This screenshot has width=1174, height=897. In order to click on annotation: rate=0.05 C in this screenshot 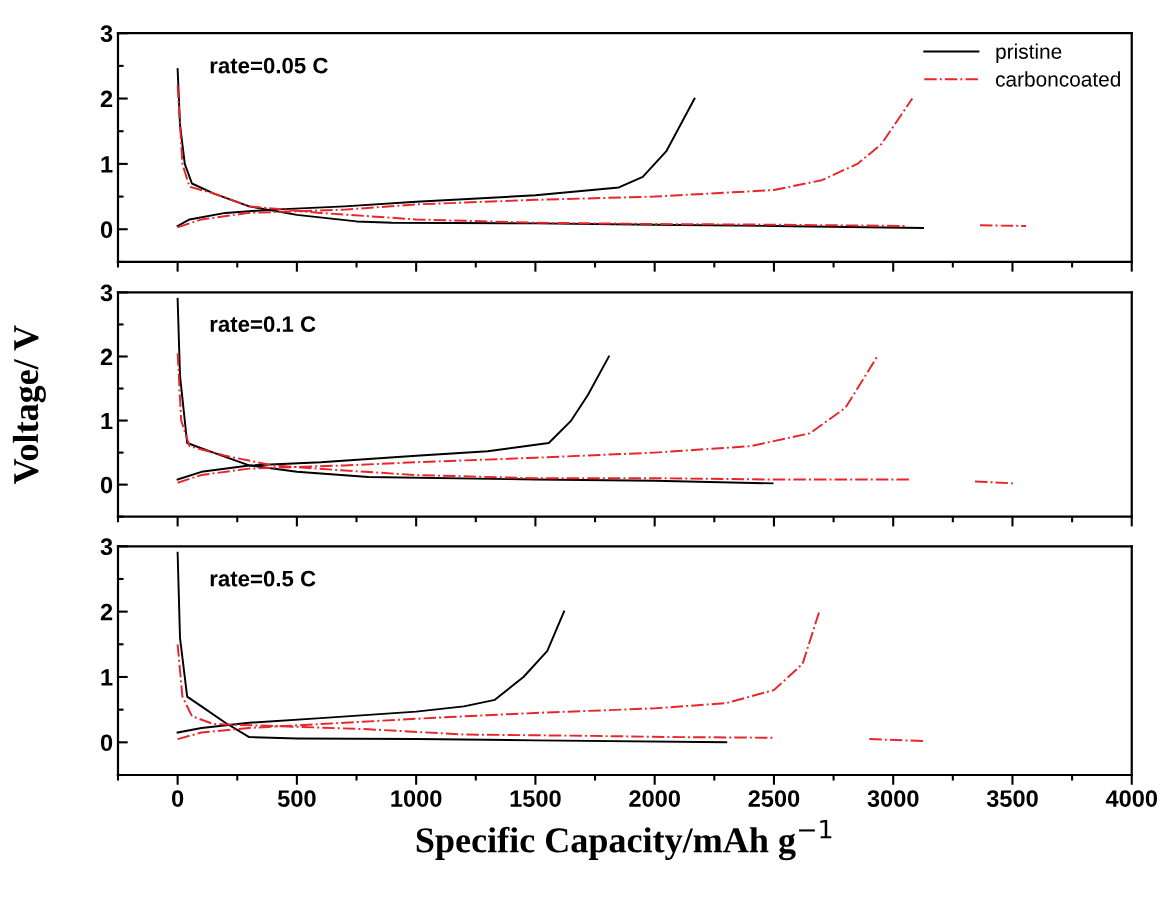, I will do `click(269, 65)`.